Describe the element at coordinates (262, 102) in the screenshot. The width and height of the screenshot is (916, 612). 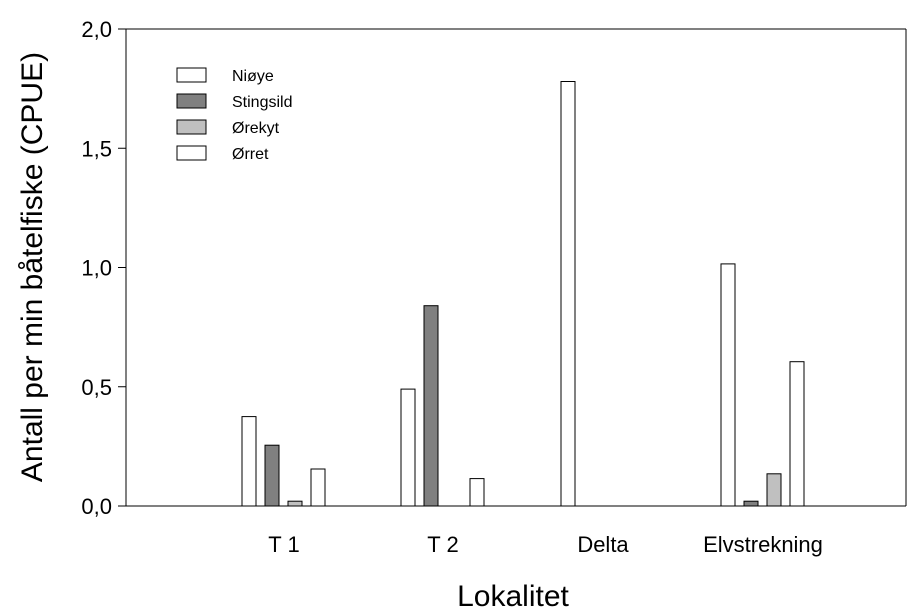
I see `legend-label: Stingsild` at that location.